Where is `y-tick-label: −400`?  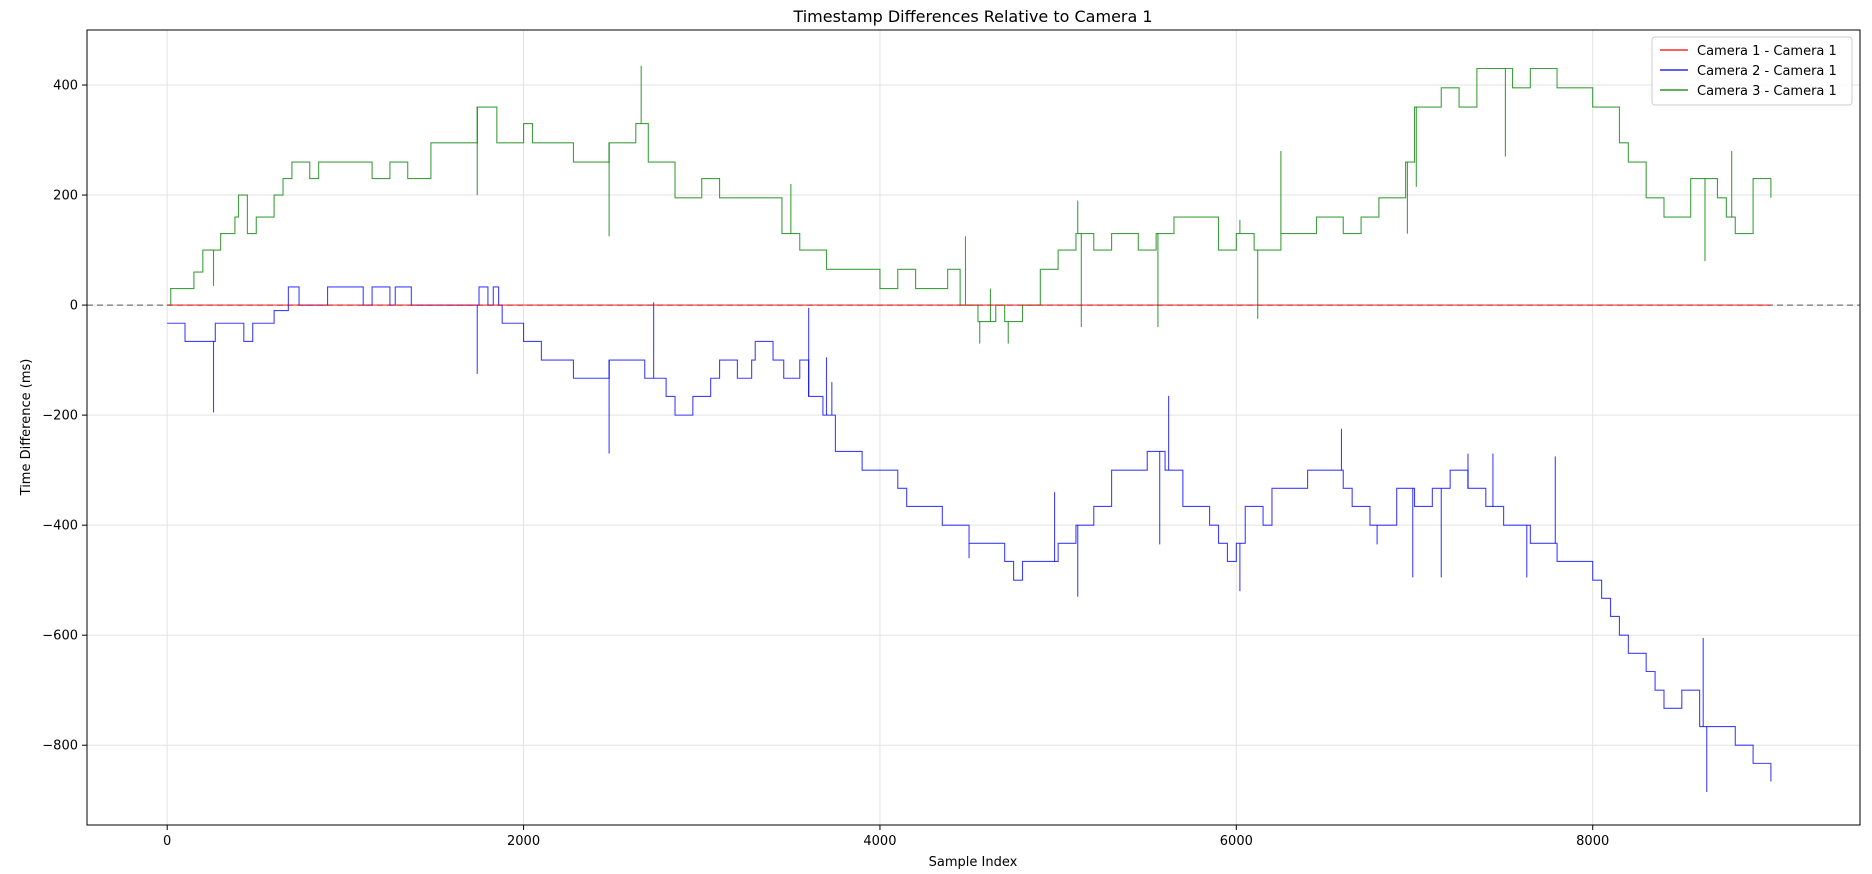
y-tick-label: −400 is located at coordinates (60, 526).